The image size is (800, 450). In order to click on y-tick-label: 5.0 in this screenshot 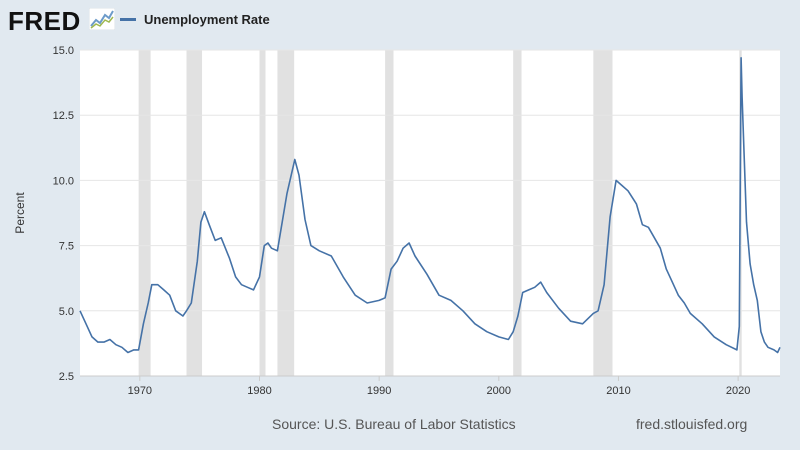, I will do `click(66, 312)`.